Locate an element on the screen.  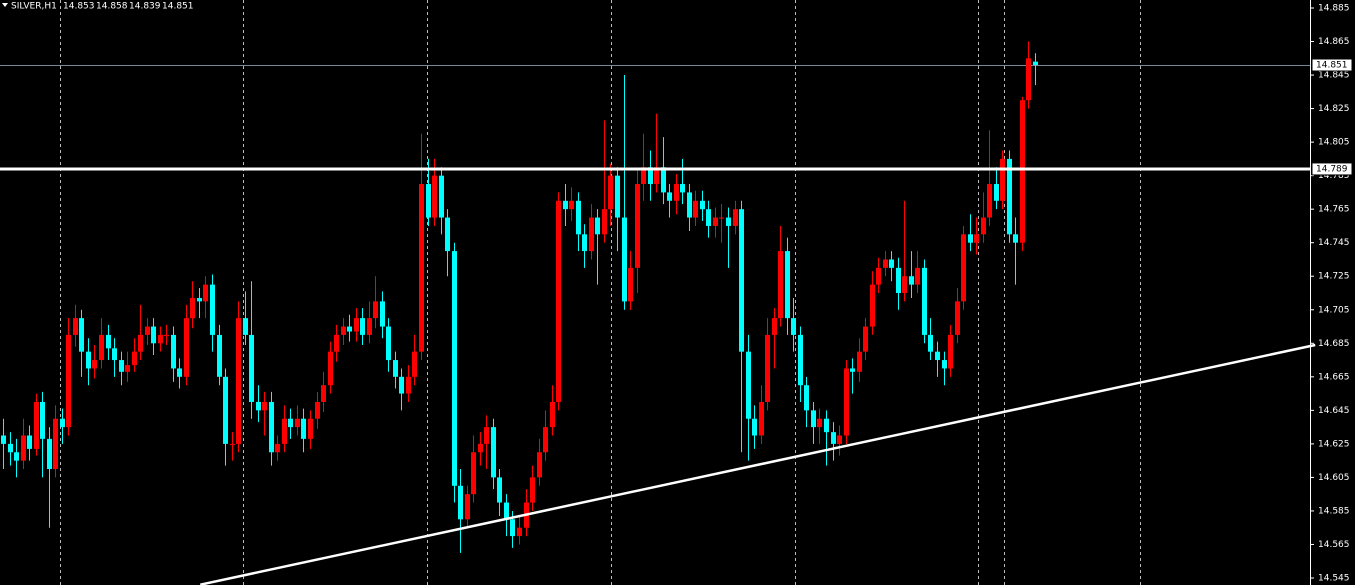
header-close: 14.851 is located at coordinates (178, 7).